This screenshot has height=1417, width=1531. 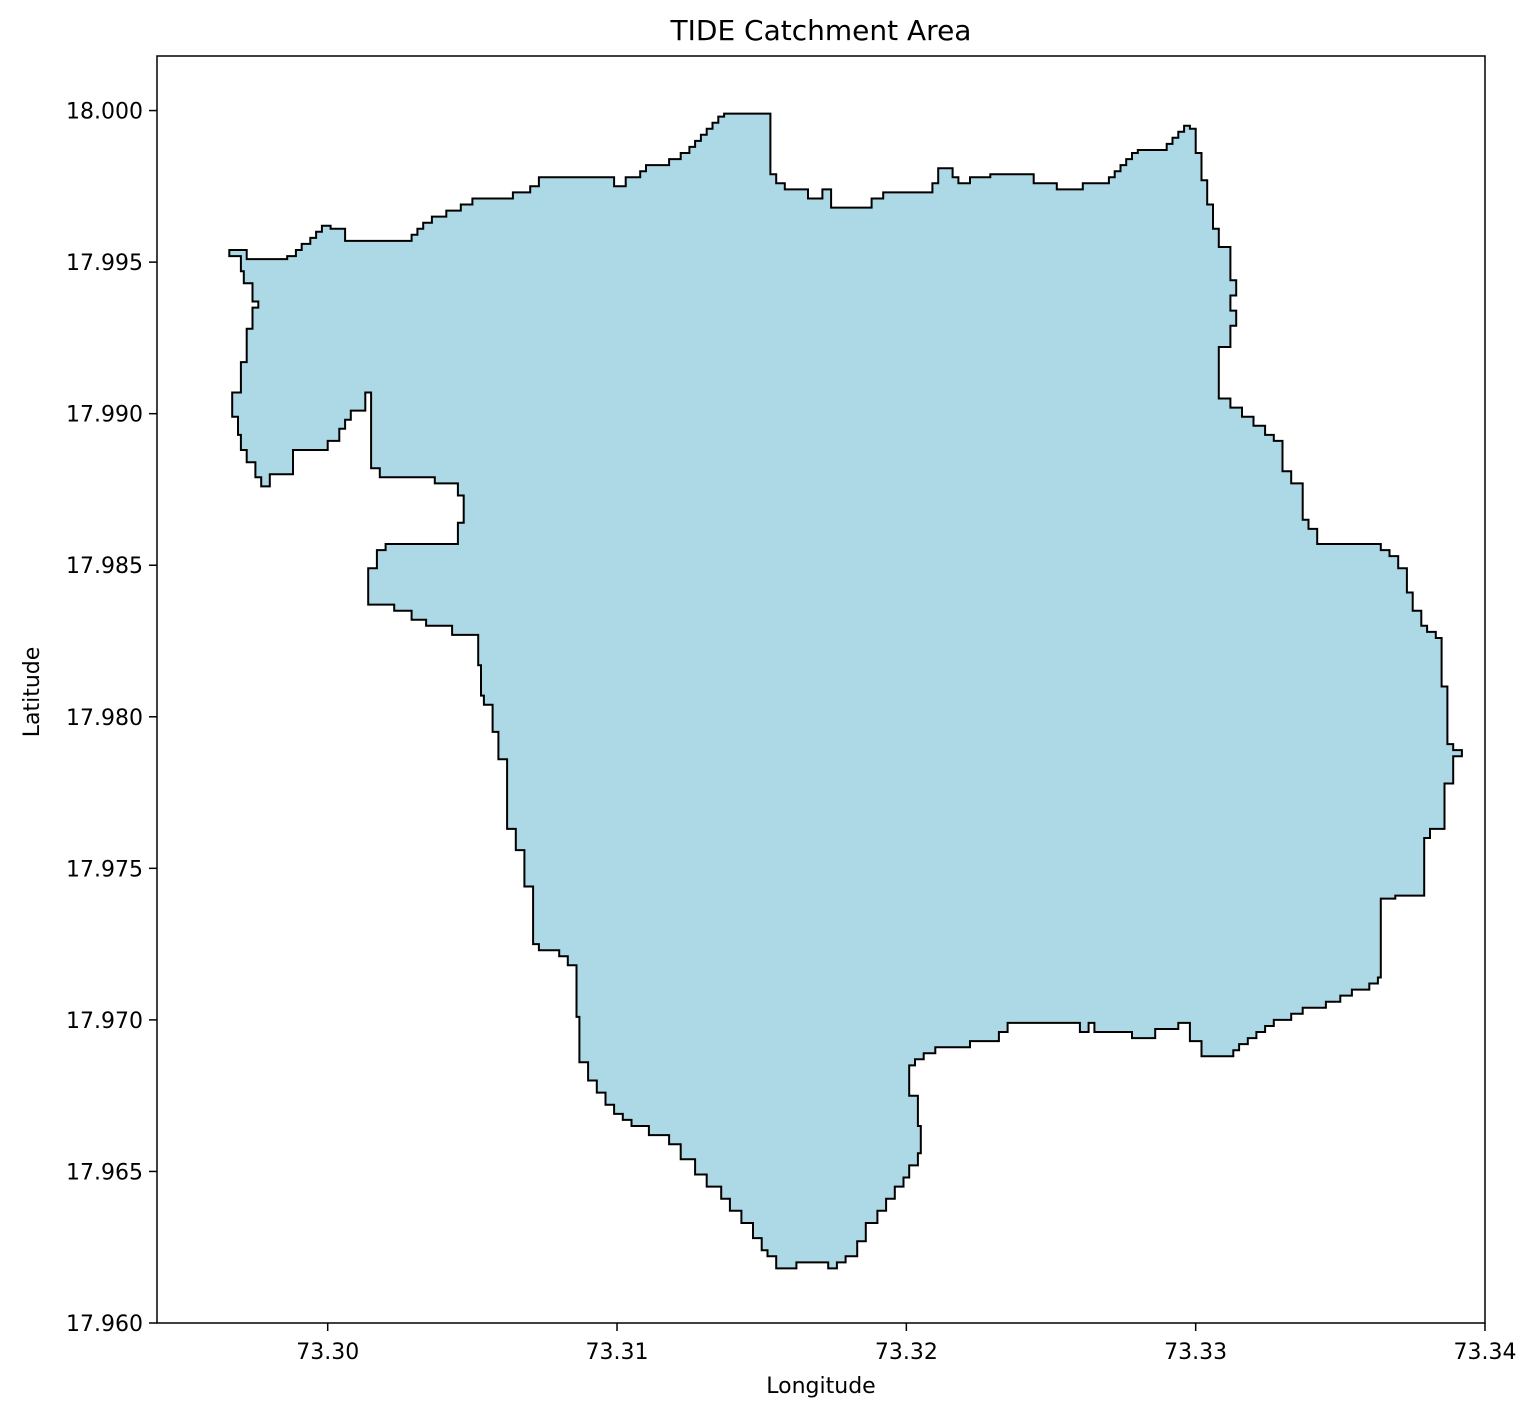 What do you see at coordinates (104, 263) in the screenshot?
I see `y-tick-label: 17.995` at bounding box center [104, 263].